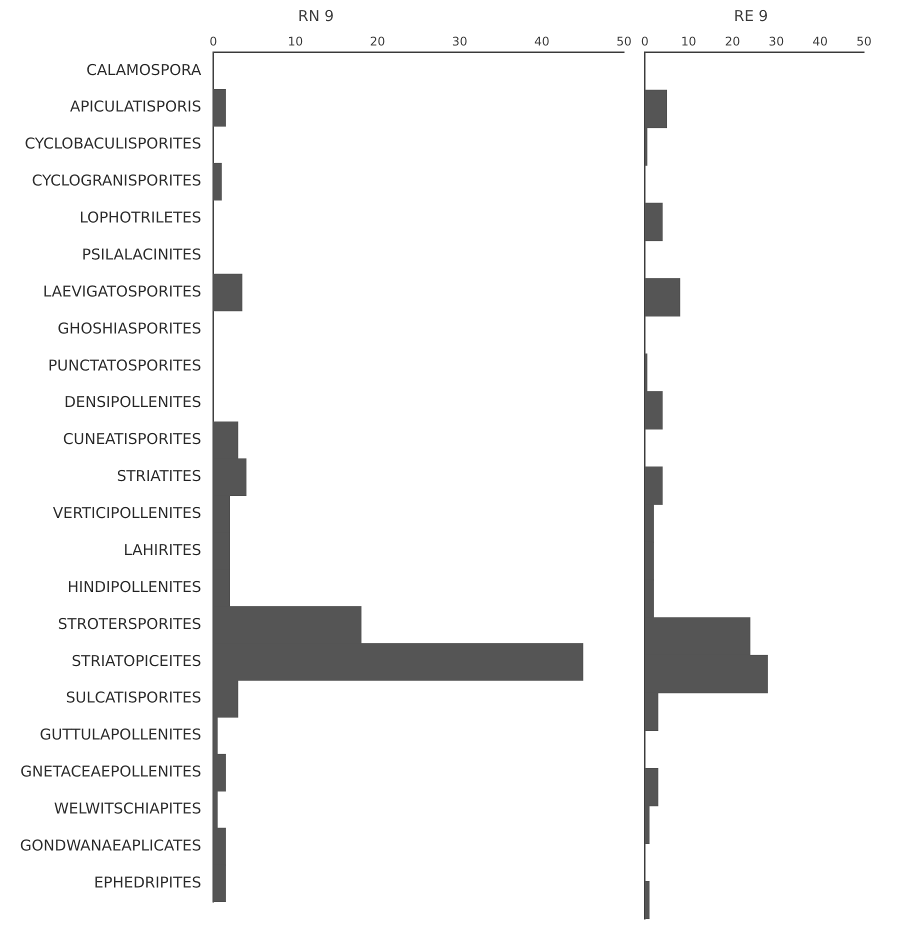 The width and height of the screenshot is (897, 937). Describe the element at coordinates (111, 771) in the screenshot. I see `y-tick-label: GNETACEAEPOLLENITES` at that location.